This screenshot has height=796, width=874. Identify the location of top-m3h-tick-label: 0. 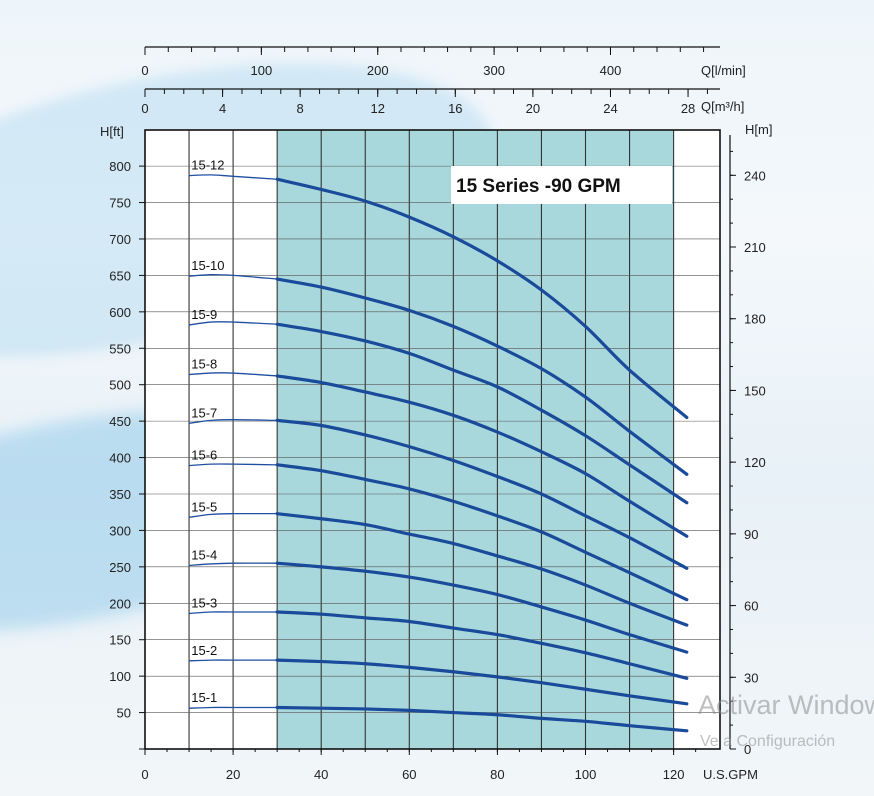
(144, 108).